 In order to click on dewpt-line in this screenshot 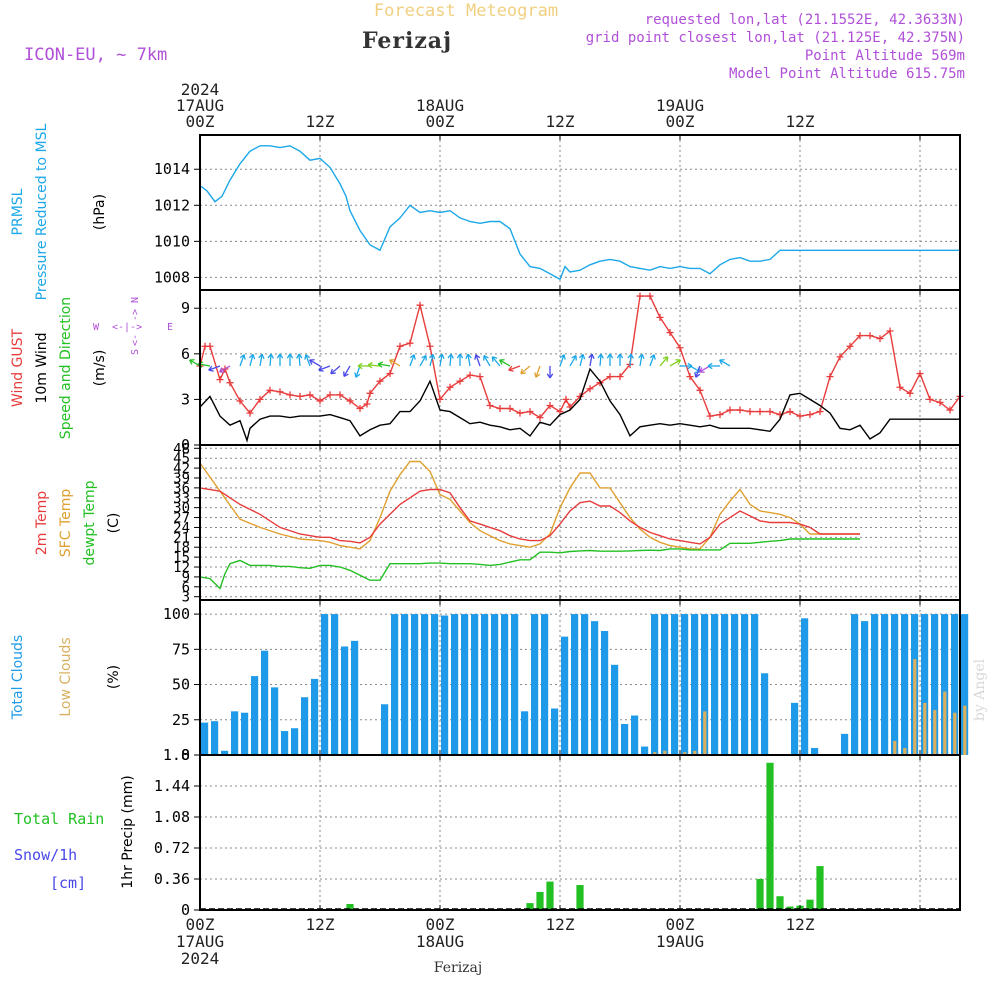, I will do `click(530, 564)`.